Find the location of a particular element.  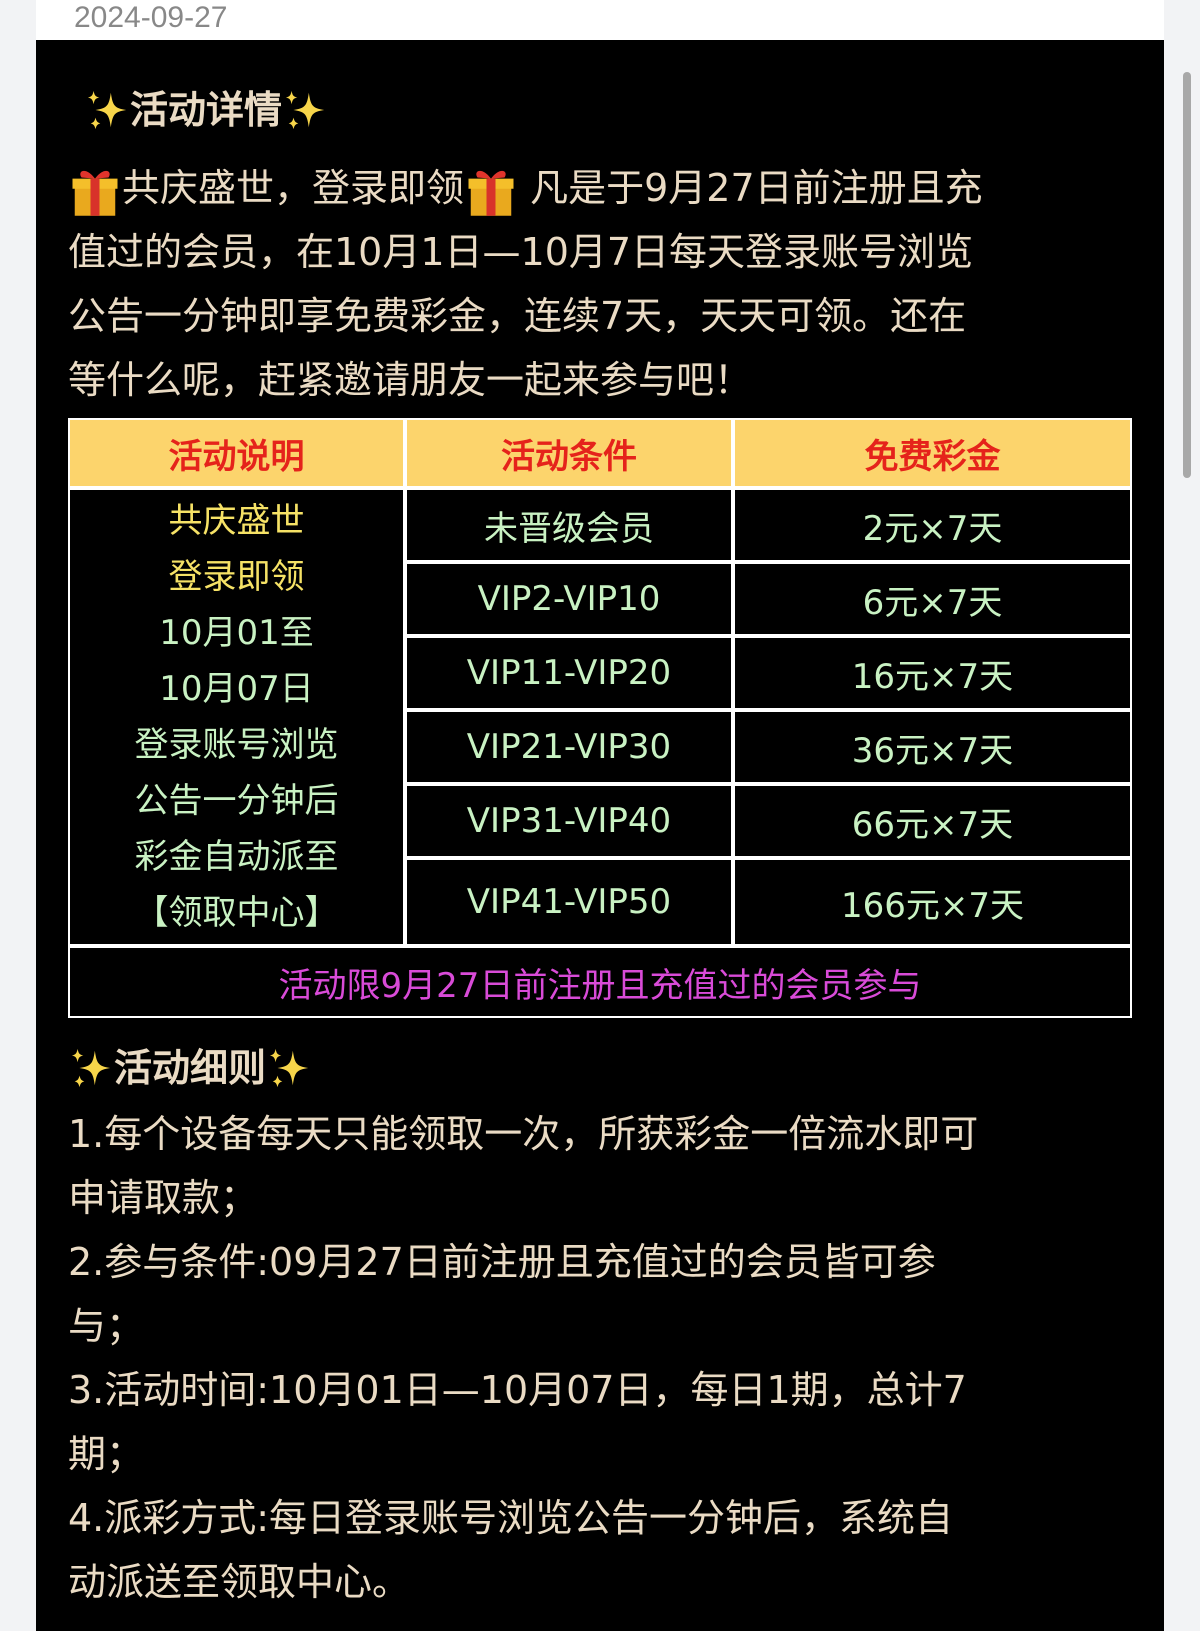

condition-cell: VIP21-VIP30 is located at coordinates (569, 747).